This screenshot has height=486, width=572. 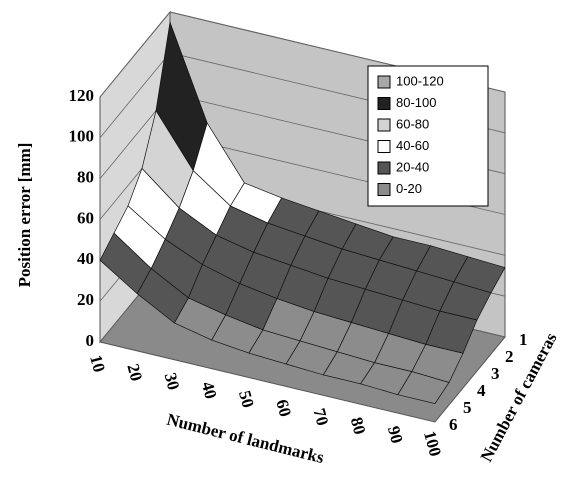 I want to click on x-tick-label: 70, so click(x=320, y=416).